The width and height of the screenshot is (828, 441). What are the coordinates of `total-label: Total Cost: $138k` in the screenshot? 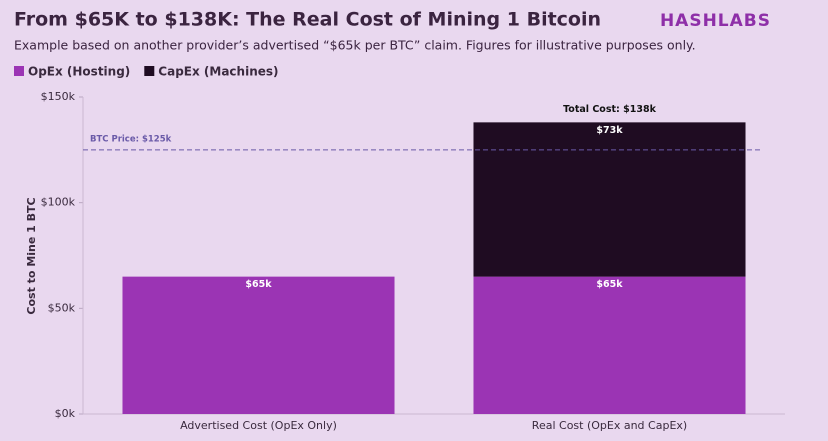 It's located at (610, 109).